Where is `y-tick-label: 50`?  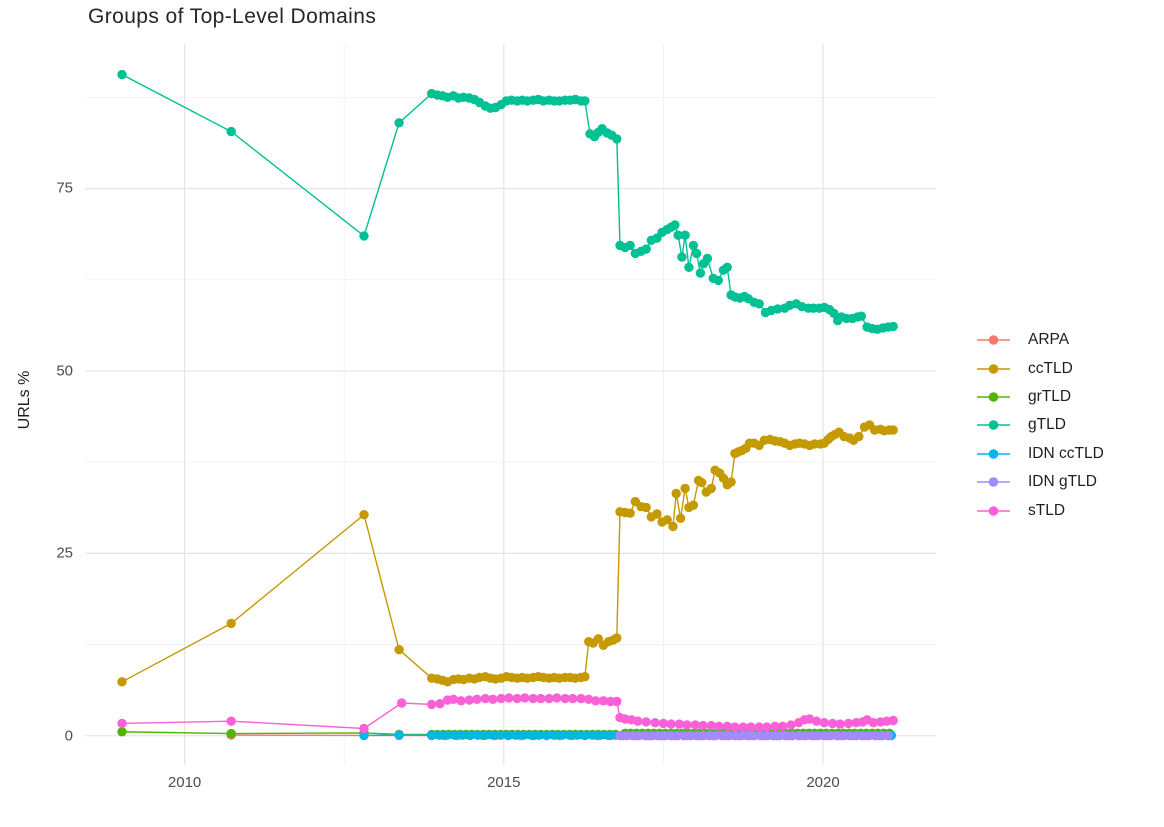
y-tick-label: 50 is located at coordinates (64, 371).